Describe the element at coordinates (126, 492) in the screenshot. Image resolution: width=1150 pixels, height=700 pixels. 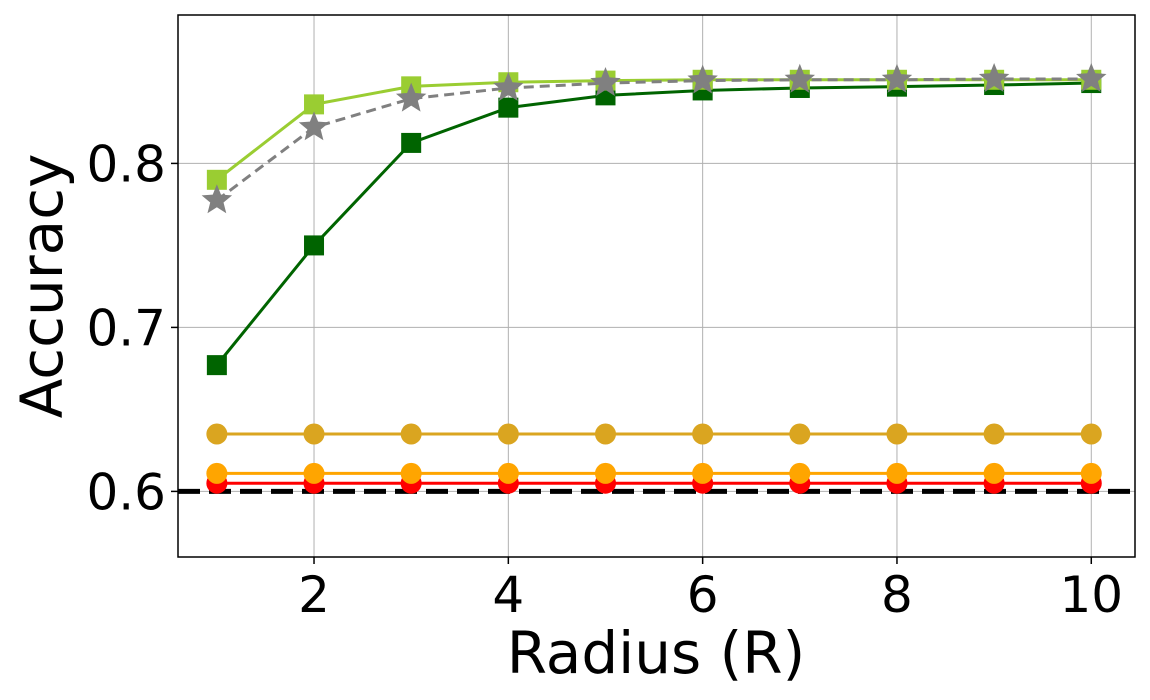
I see `y-tick-label: 0.6` at that location.